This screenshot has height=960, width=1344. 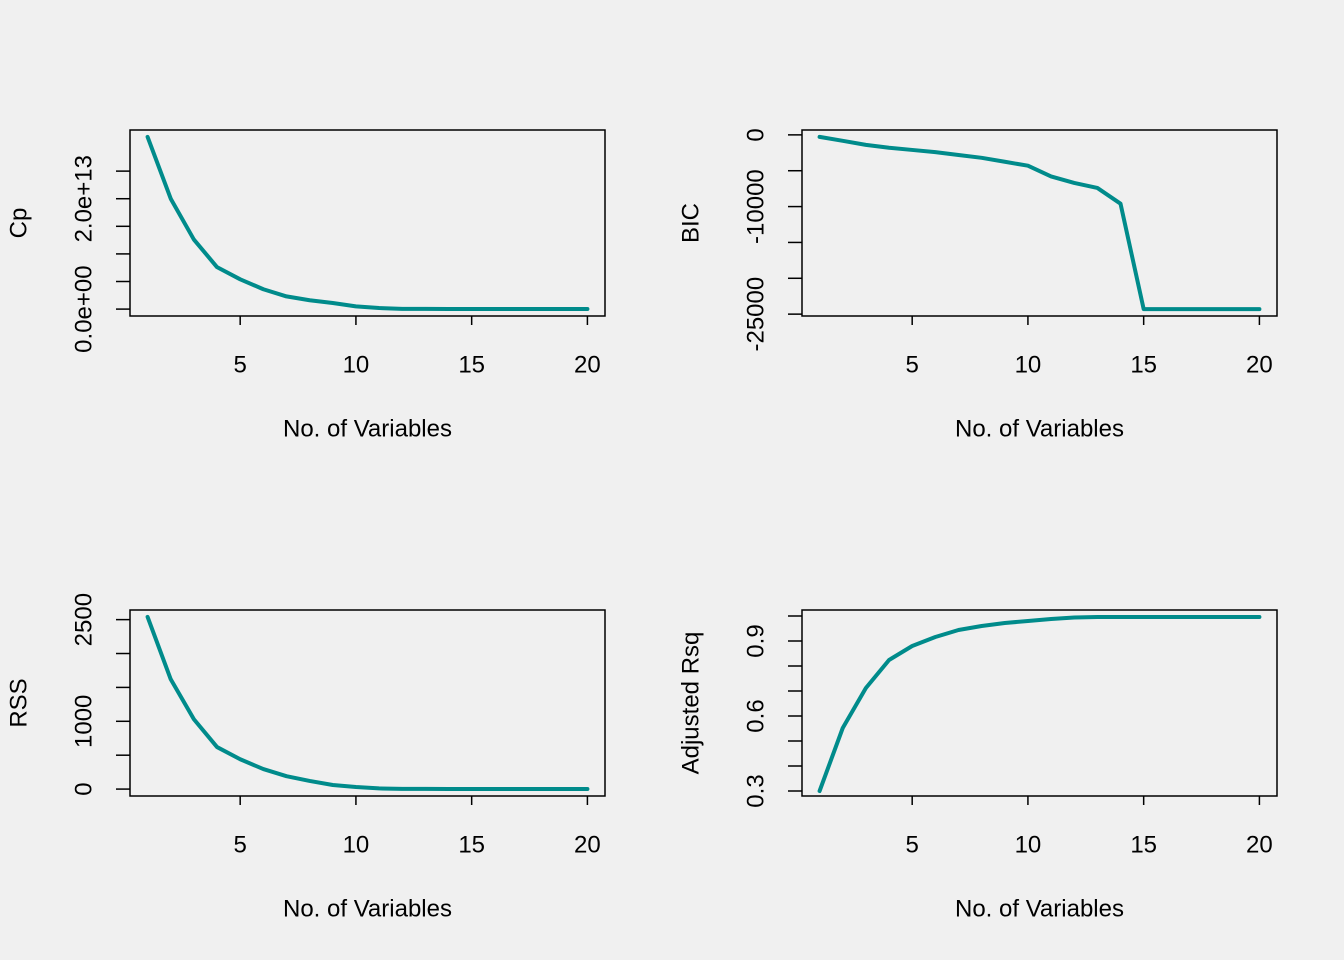 What do you see at coordinates (18, 223) in the screenshot?
I see `y-axis-label: Cp` at bounding box center [18, 223].